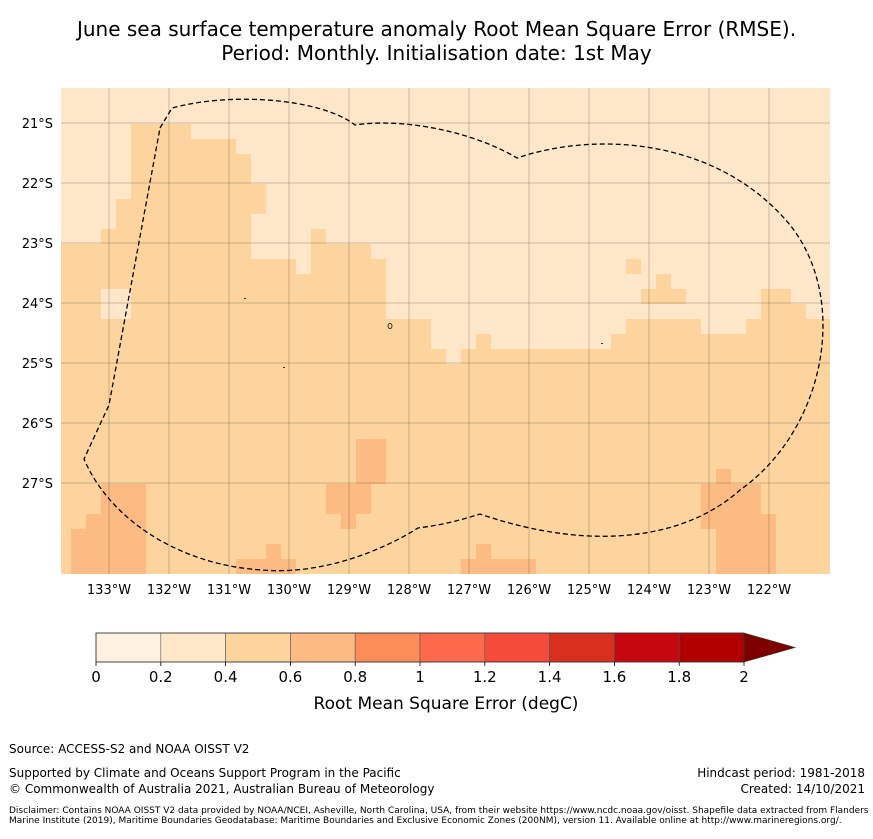  What do you see at coordinates (289, 590) in the screenshot?
I see `lon-label: 130°W` at bounding box center [289, 590].